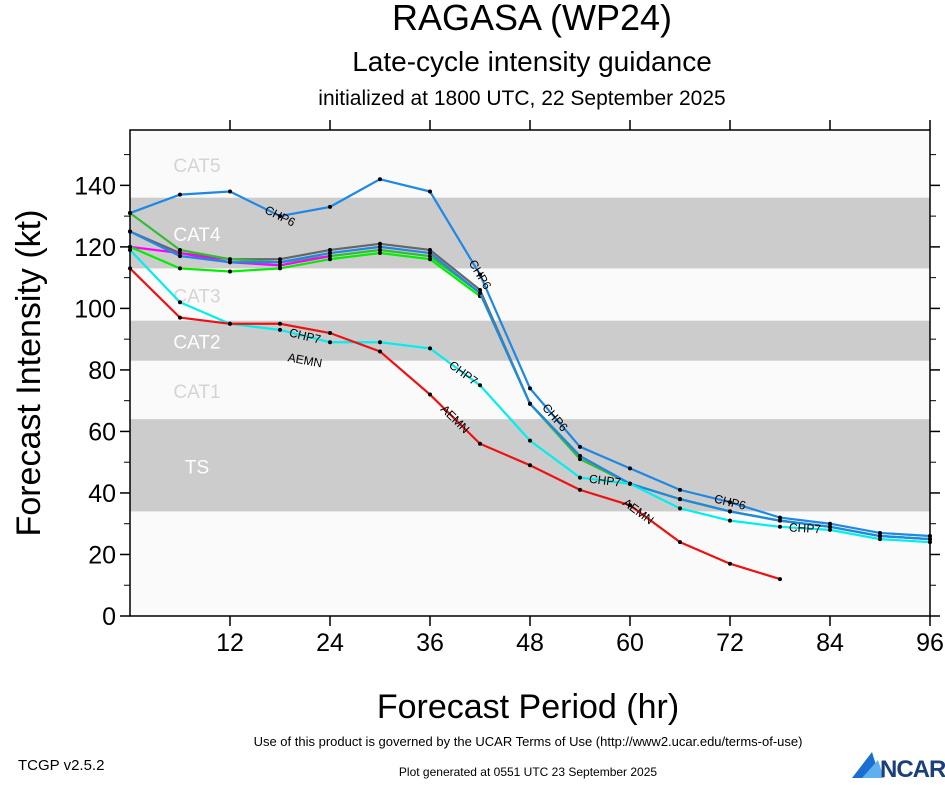 The width and height of the screenshot is (945, 785). Describe the element at coordinates (630, 643) in the screenshot. I see `x-tick-label: 60` at that location.